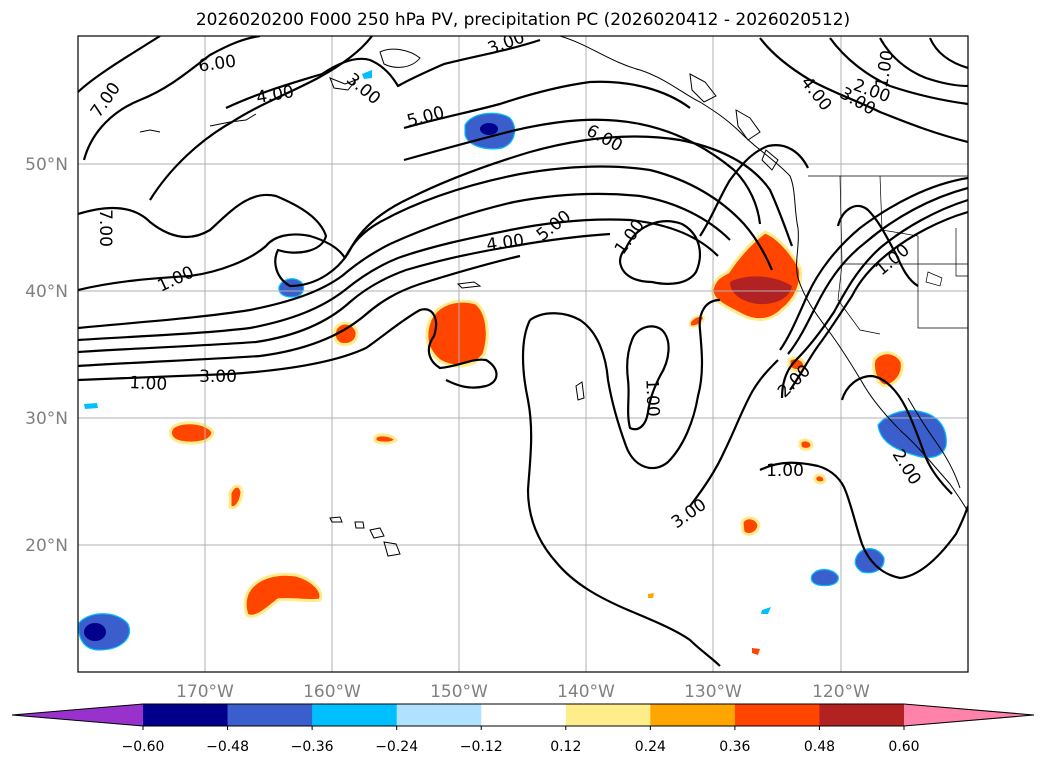 Image resolution: width=1047 pixels, height=765 pixels. What do you see at coordinates (77, 715) in the screenshot?
I see `colorbar-extend-low` at bounding box center [77, 715].